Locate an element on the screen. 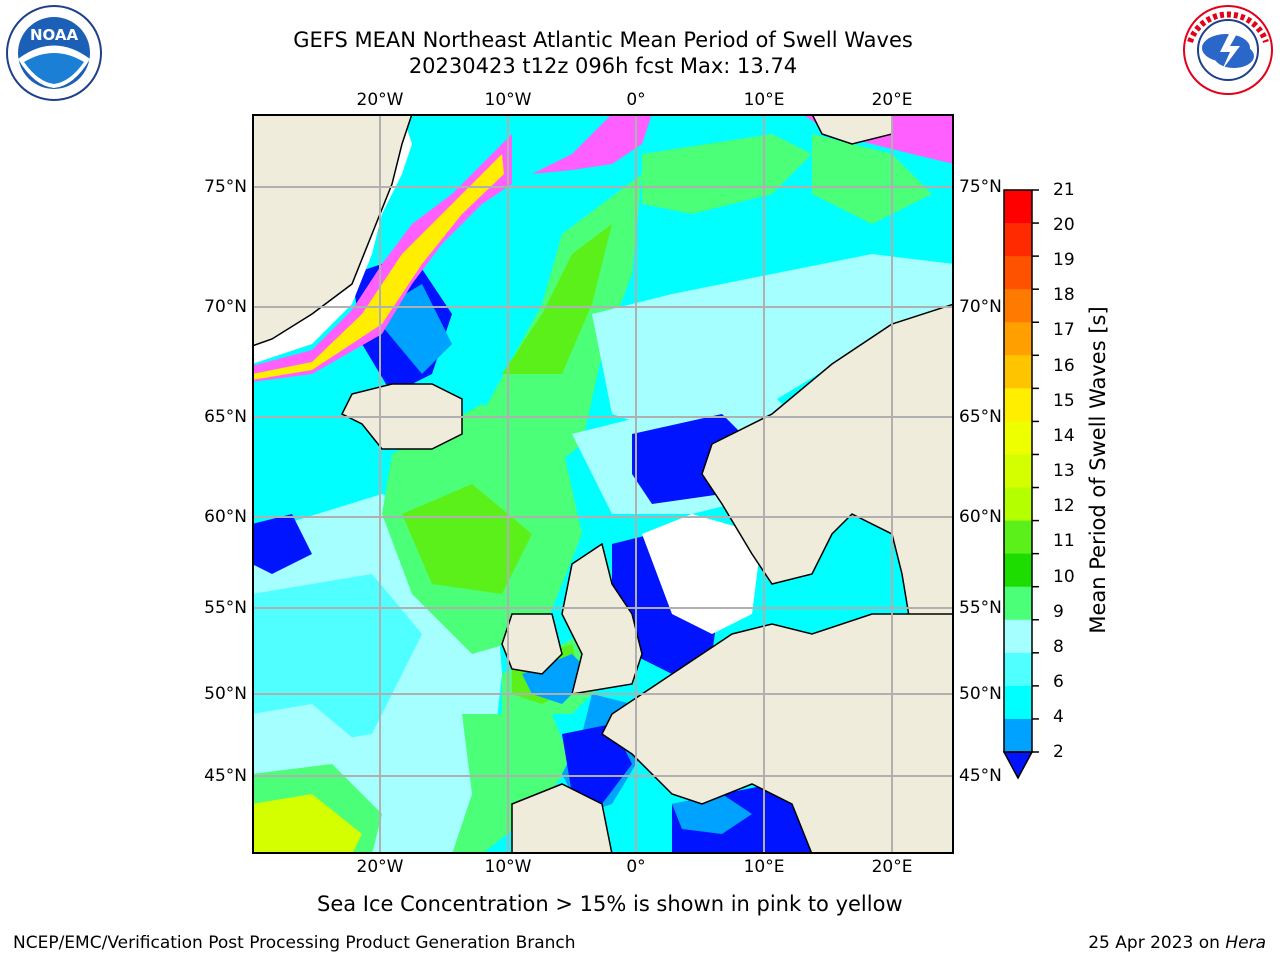 The width and height of the screenshot is (1280, 960). lon-tick-top: 10°W is located at coordinates (508, 100).